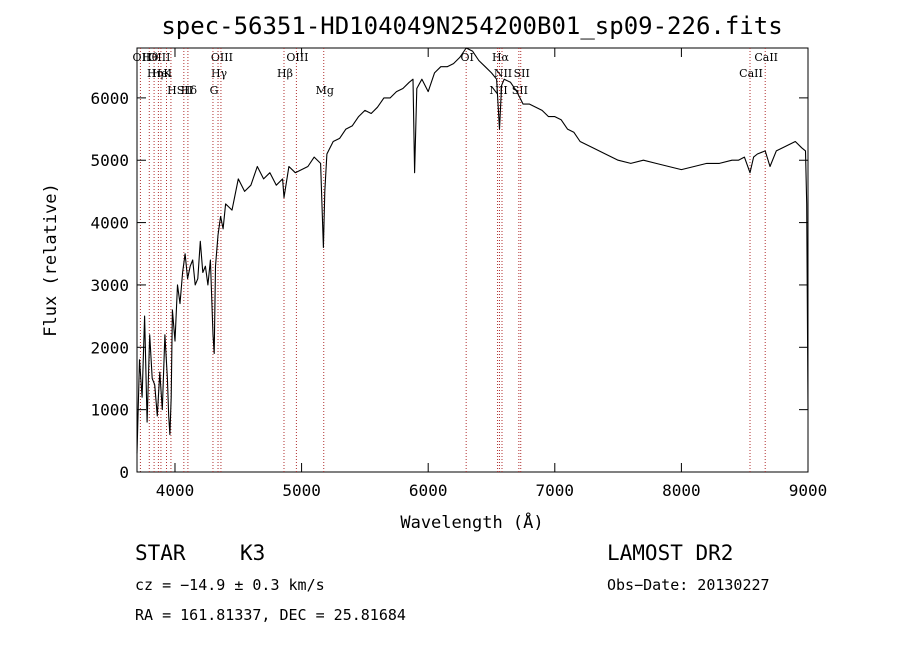 The width and height of the screenshot is (900, 649). Describe the element at coordinates (155, 73) in the screenshot. I see `line-marker-label: Hη` at that location.